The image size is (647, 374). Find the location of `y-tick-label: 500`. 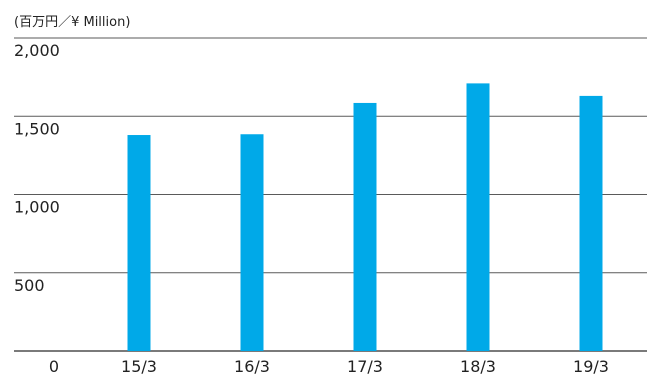

y-tick-label: 500 is located at coordinates (29, 285).